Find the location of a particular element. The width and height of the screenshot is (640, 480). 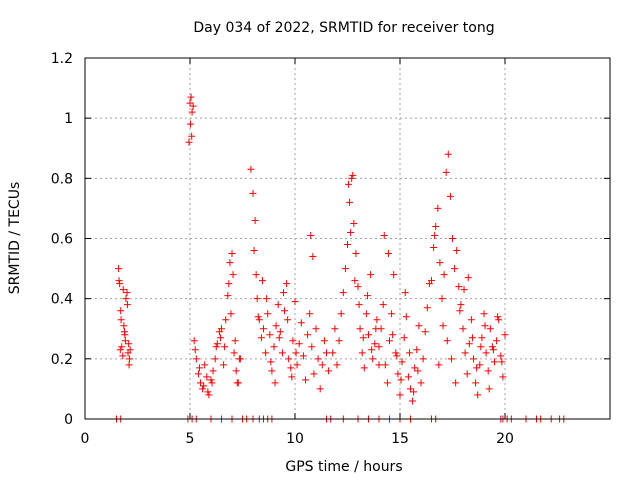

y-tick-label: 0 is located at coordinates (68, 420).